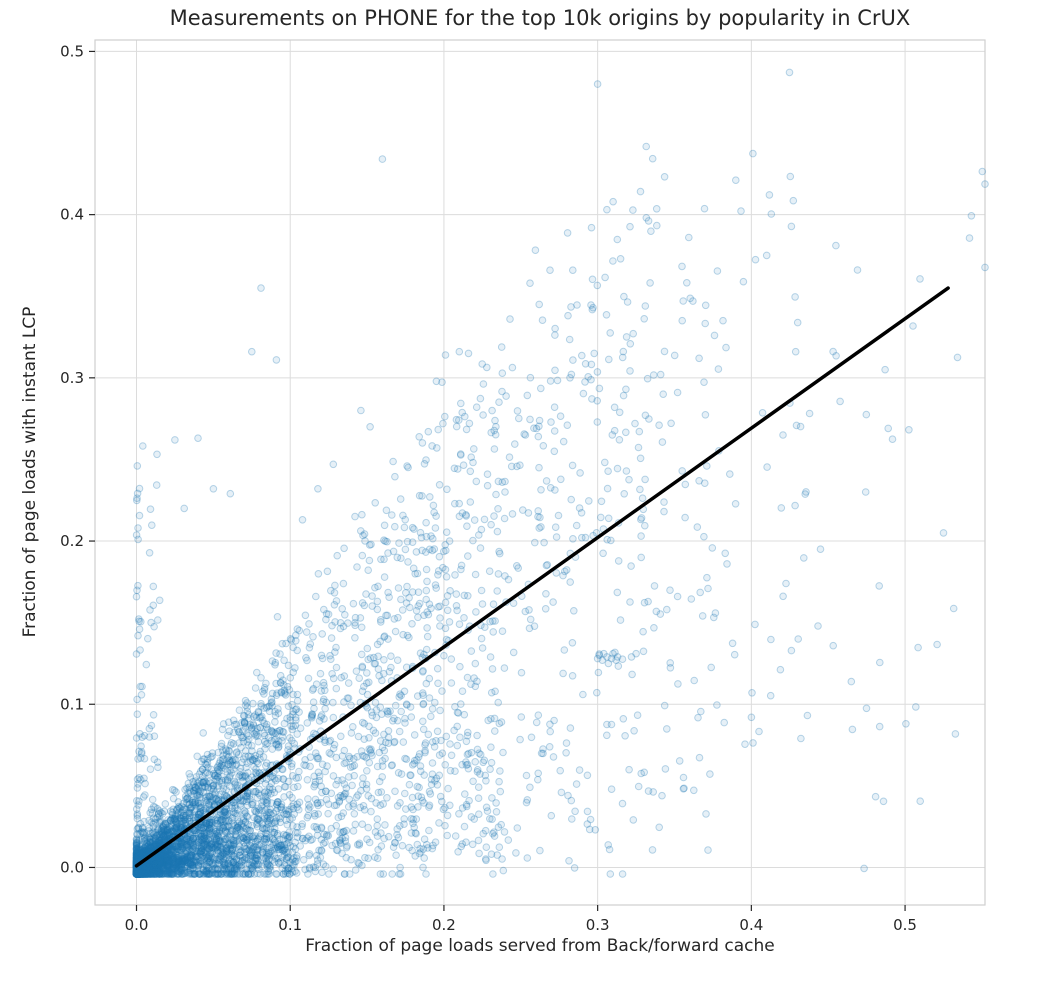  Describe the element at coordinates (72, 867) in the screenshot. I see `y-tick-label: 0.0` at that location.